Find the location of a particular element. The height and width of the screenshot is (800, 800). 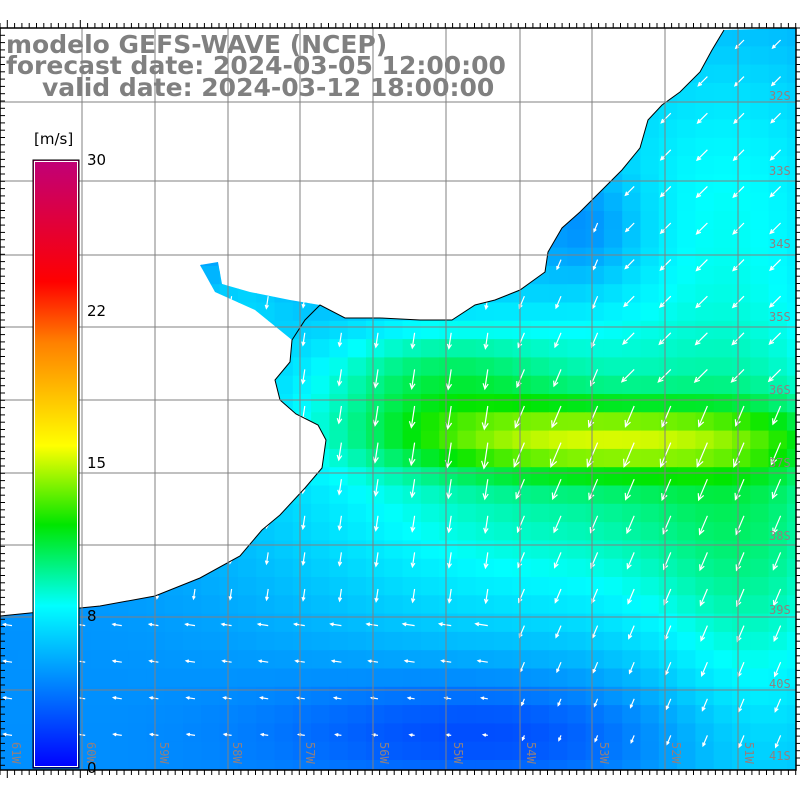

colorbar-tick: 0 is located at coordinates (92, 768).